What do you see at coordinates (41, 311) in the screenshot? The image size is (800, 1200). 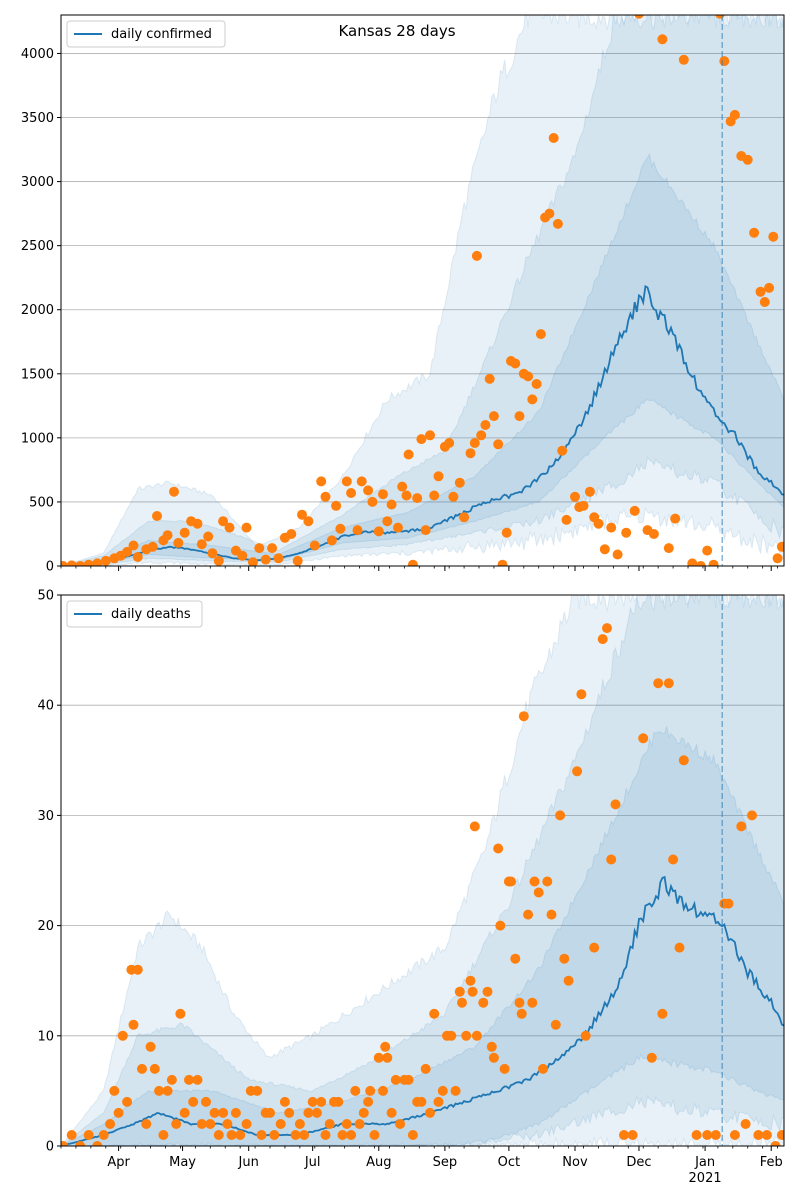 I see `confirmed-y-axis: 0 500 1000 1500 2000 2500 3000 3500 4000` at bounding box center [41, 311].